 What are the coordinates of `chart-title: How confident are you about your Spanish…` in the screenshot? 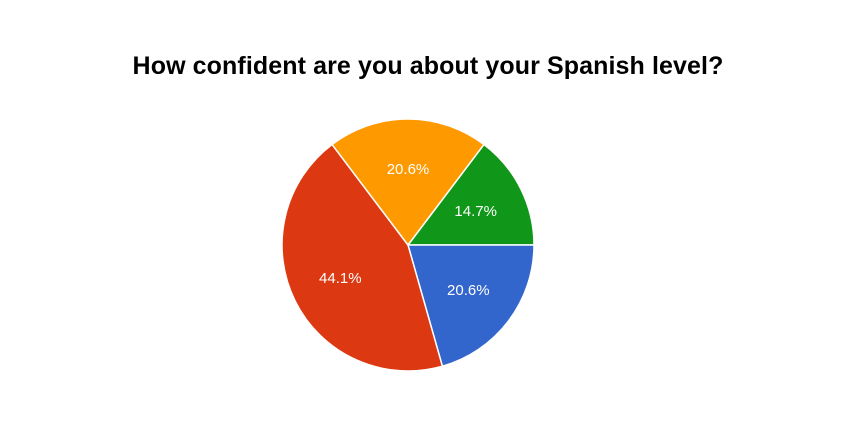 It's located at (428, 66).